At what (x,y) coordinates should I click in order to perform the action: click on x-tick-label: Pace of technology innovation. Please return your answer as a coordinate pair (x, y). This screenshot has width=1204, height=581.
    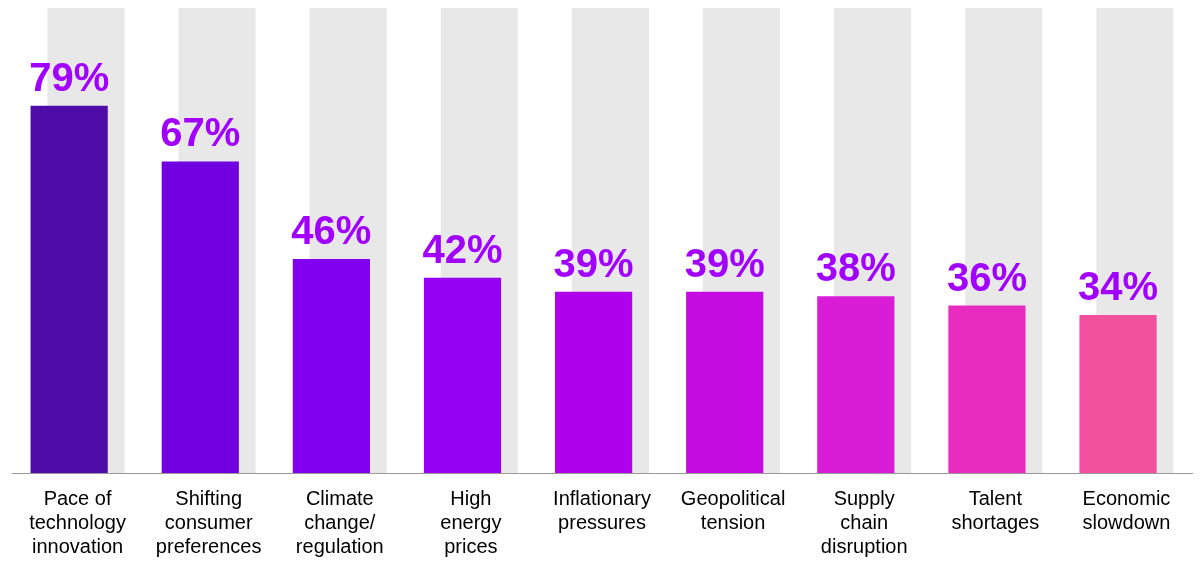
    Looking at the image, I should click on (77, 521).